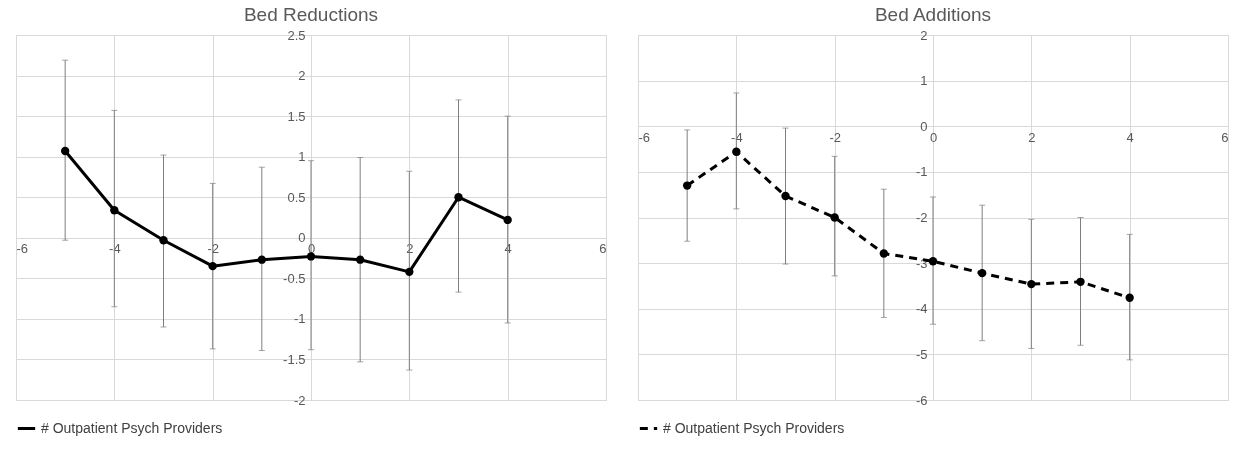  I want to click on y-tick-label: -6, so click(921, 400).